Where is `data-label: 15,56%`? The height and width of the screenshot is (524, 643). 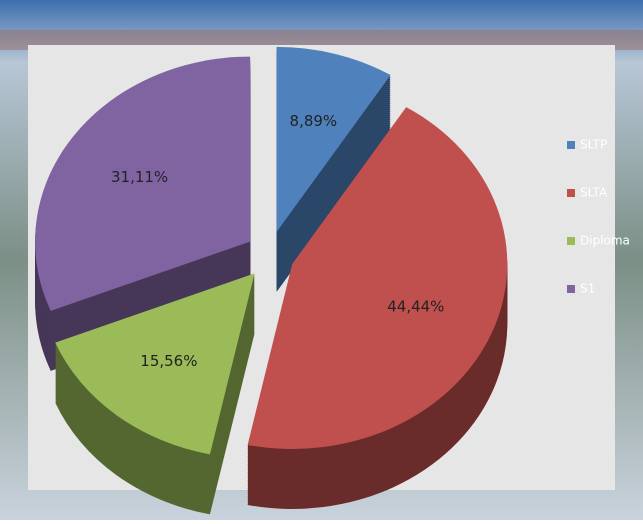 data-label: 15,56% is located at coordinates (168, 361).